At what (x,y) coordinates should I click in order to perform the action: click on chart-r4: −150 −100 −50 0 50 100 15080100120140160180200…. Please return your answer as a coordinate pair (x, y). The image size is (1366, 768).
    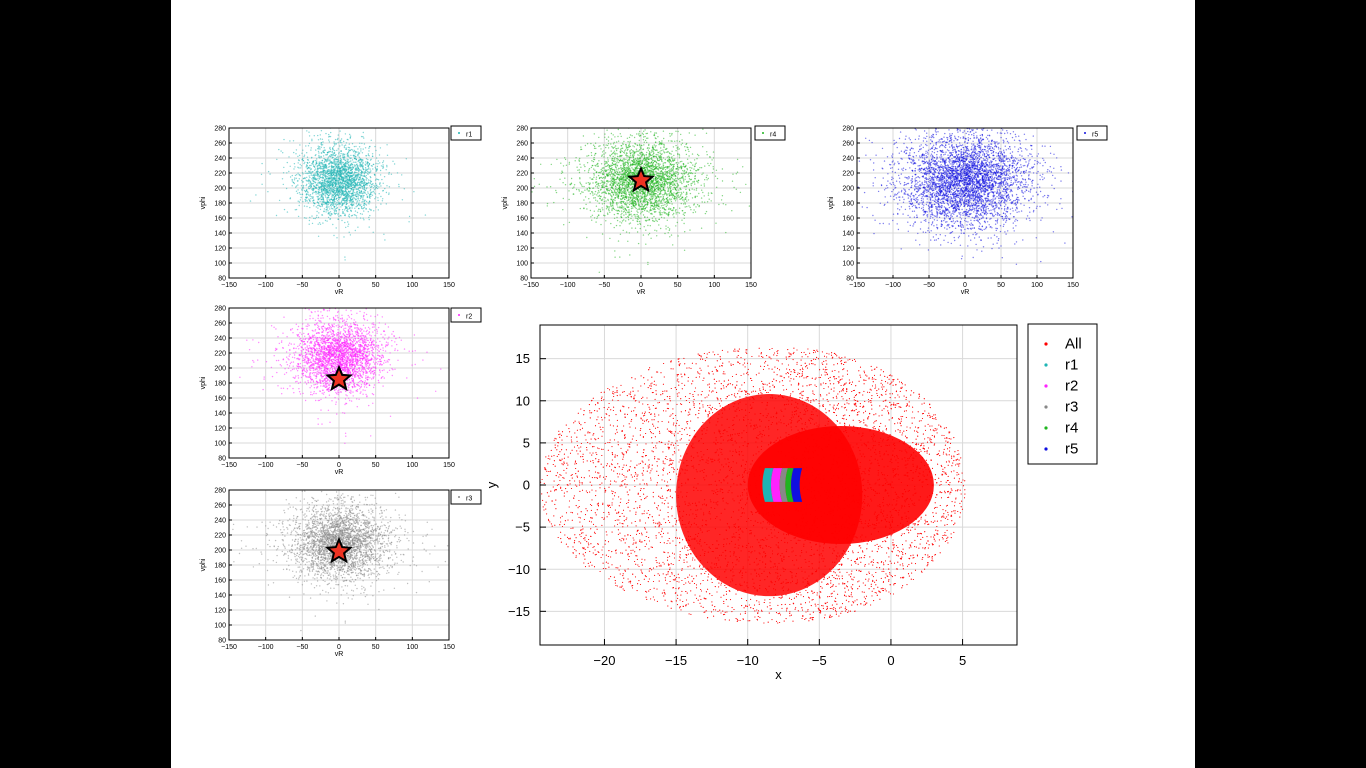
    Looking at the image, I should click on (644, 210).